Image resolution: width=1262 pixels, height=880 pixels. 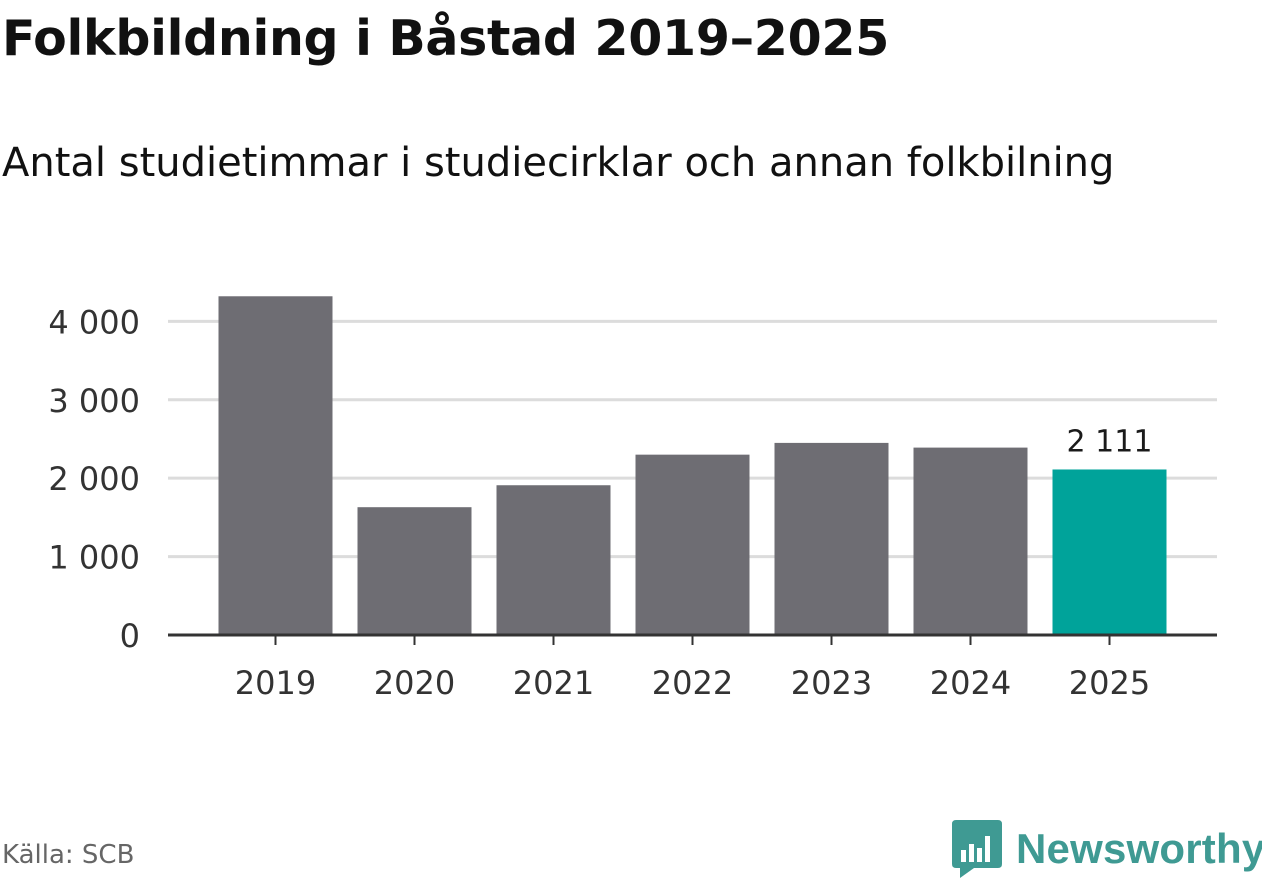 I want to click on newsworthy-logo-icon, so click(x=977, y=849).